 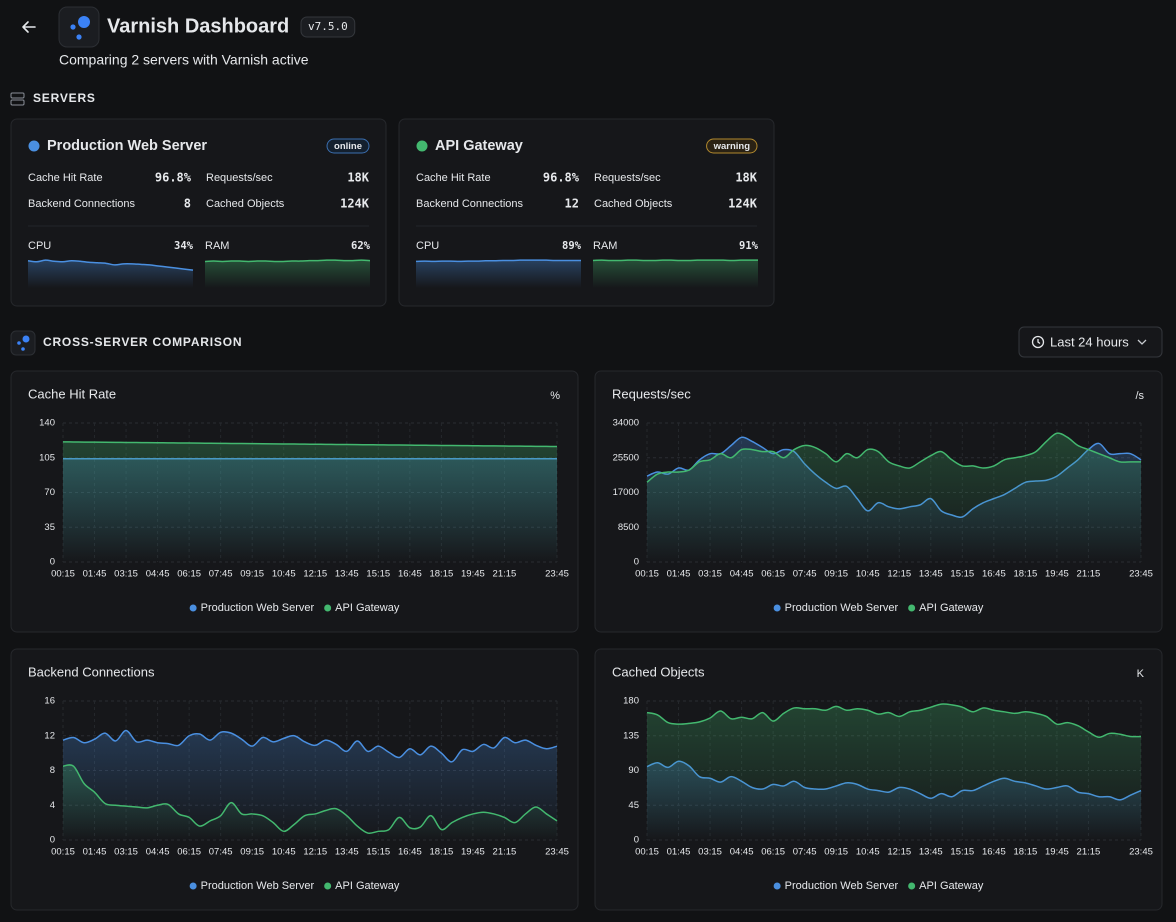 What do you see at coordinates (79, 27) in the screenshot?
I see `logo` at bounding box center [79, 27].